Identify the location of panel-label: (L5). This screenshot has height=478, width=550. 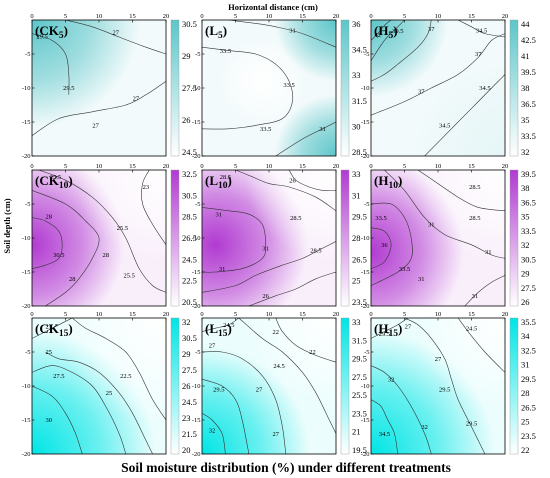
(216, 32).